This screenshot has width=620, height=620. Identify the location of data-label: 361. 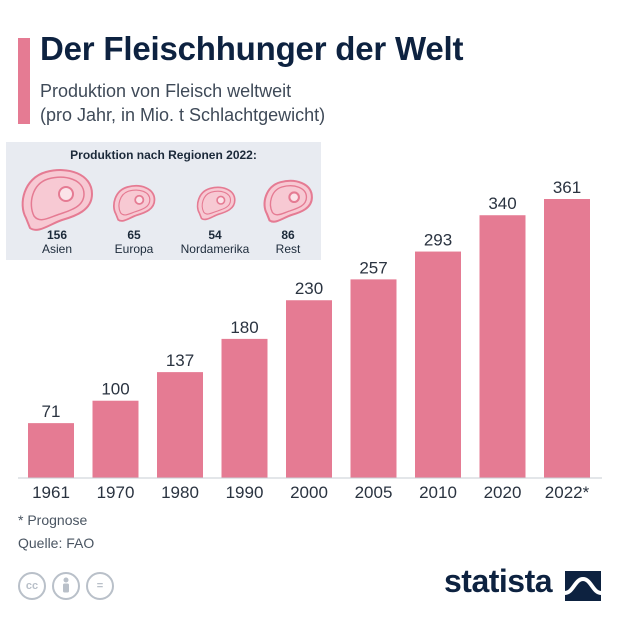
(567, 187).